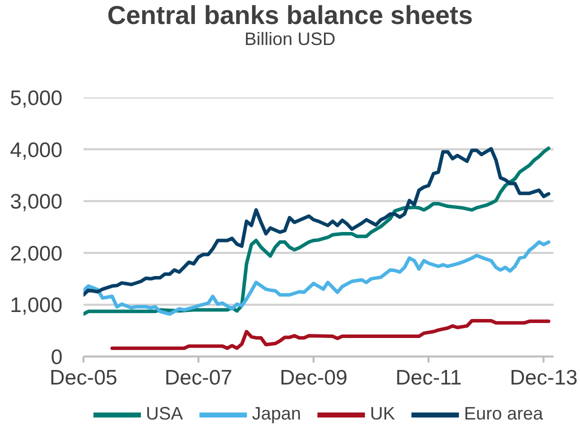 The height and width of the screenshot is (427, 580). What do you see at coordinates (164, 414) in the screenshot?
I see `legend-label: USA` at bounding box center [164, 414].